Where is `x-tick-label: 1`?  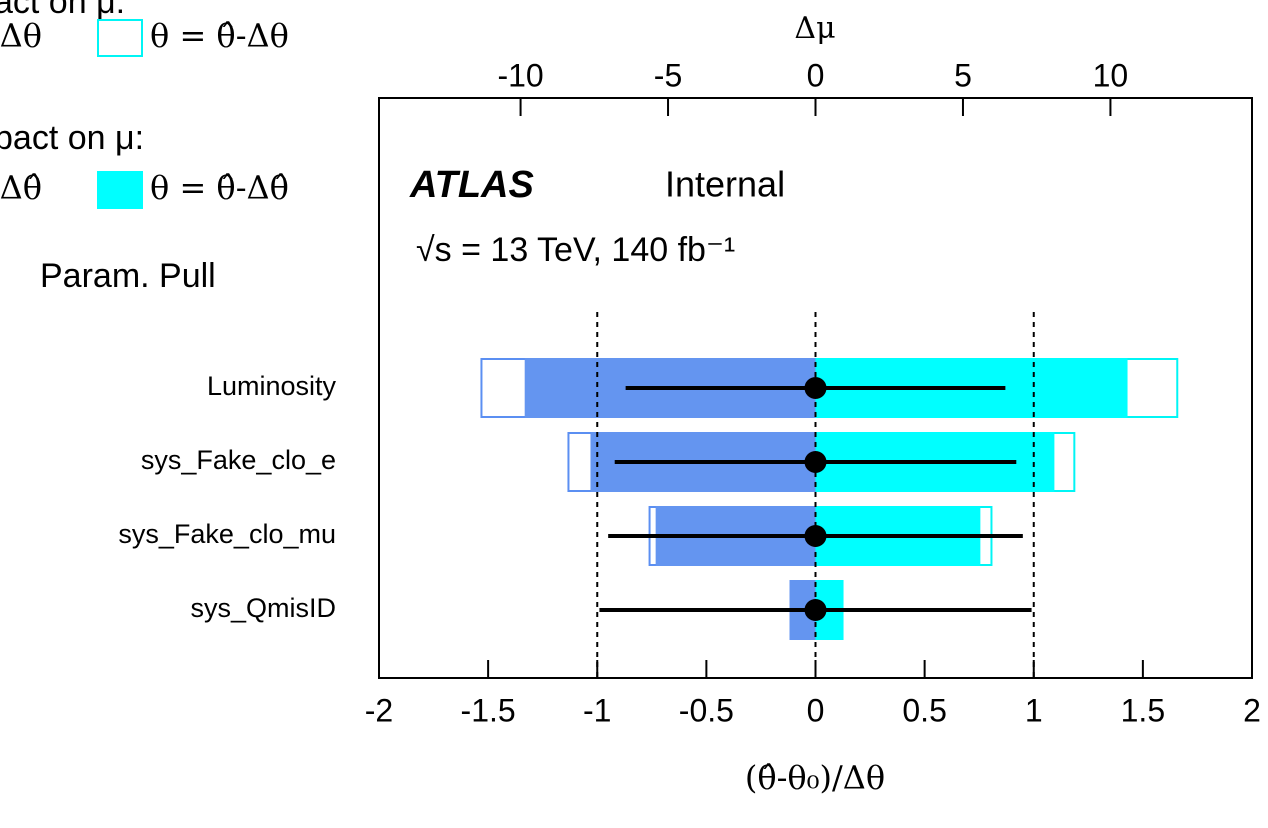 x-tick-label: 1 is located at coordinates (1034, 710).